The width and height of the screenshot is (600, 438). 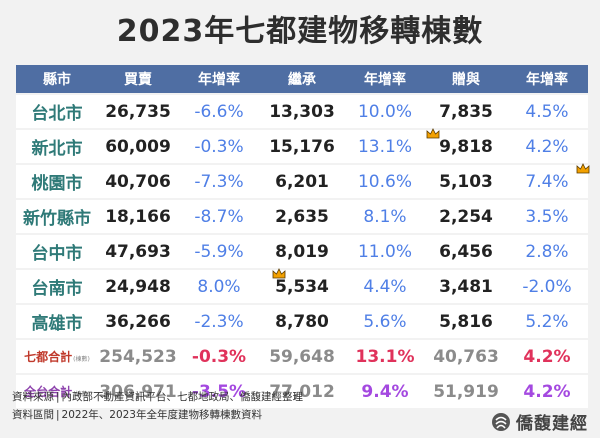 I want to click on gift-count: 9,818, so click(x=466, y=146).